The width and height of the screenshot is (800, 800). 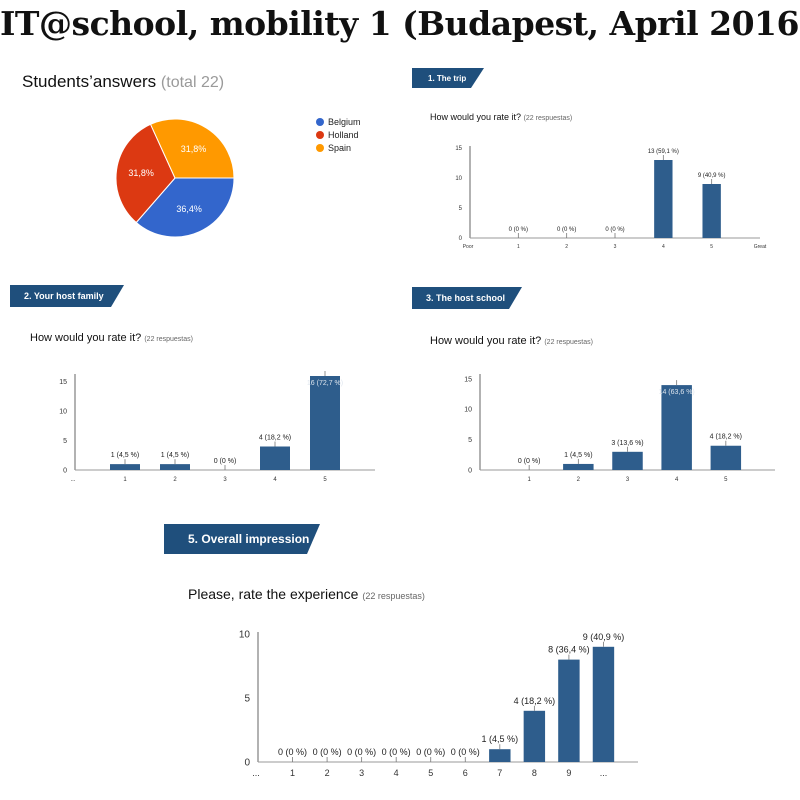 What do you see at coordinates (242, 539) in the screenshot?
I see `overall-section-ribbon: 5. Overall impression` at bounding box center [242, 539].